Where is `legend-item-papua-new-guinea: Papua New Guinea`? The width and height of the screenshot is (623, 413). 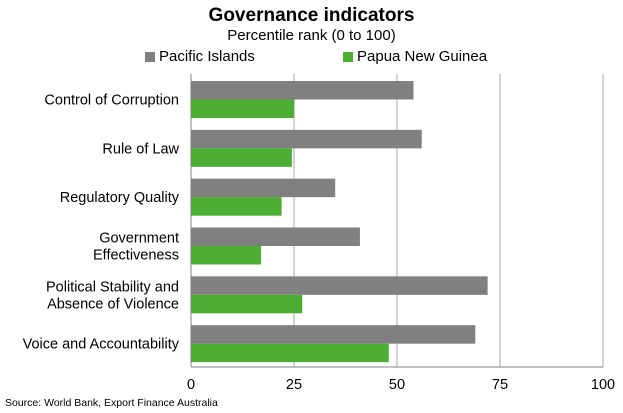 legend-item-papua-new-guinea: Papua New Guinea is located at coordinates (415, 56).